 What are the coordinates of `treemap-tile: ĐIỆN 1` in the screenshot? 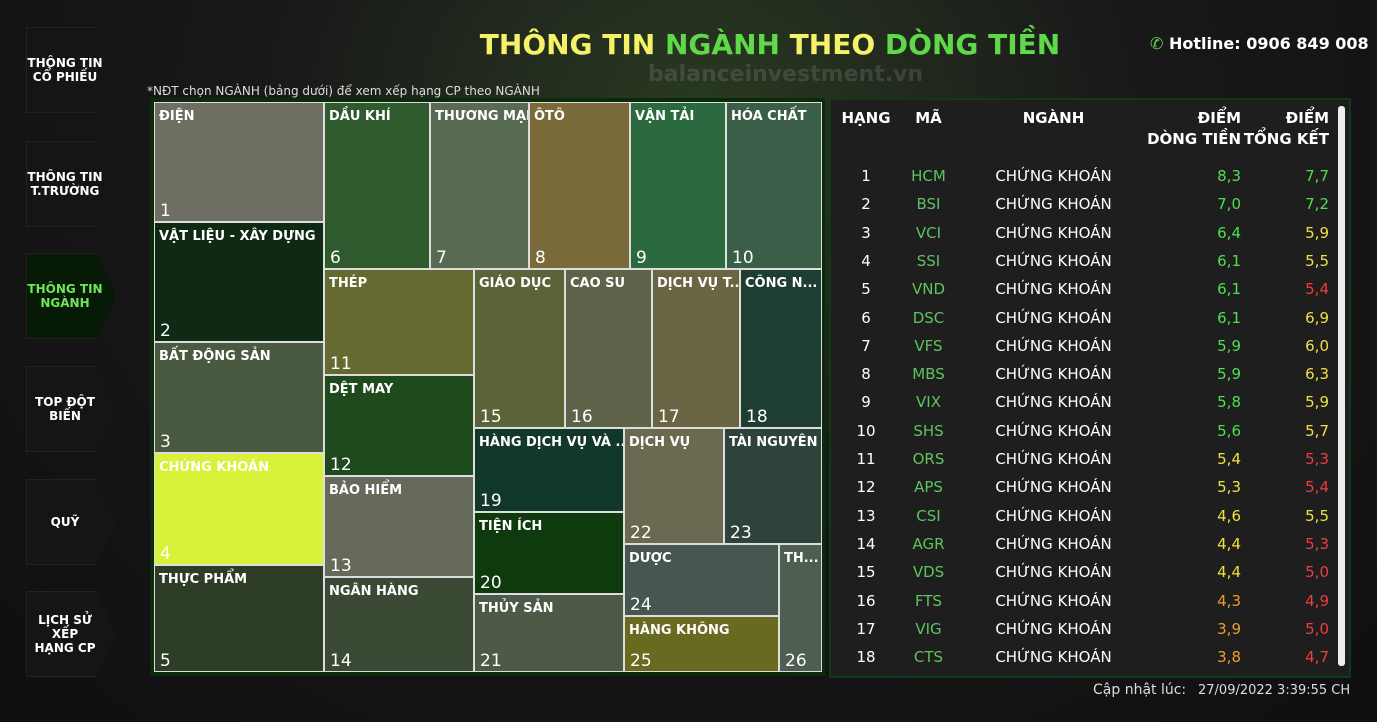 It's located at (239, 162).